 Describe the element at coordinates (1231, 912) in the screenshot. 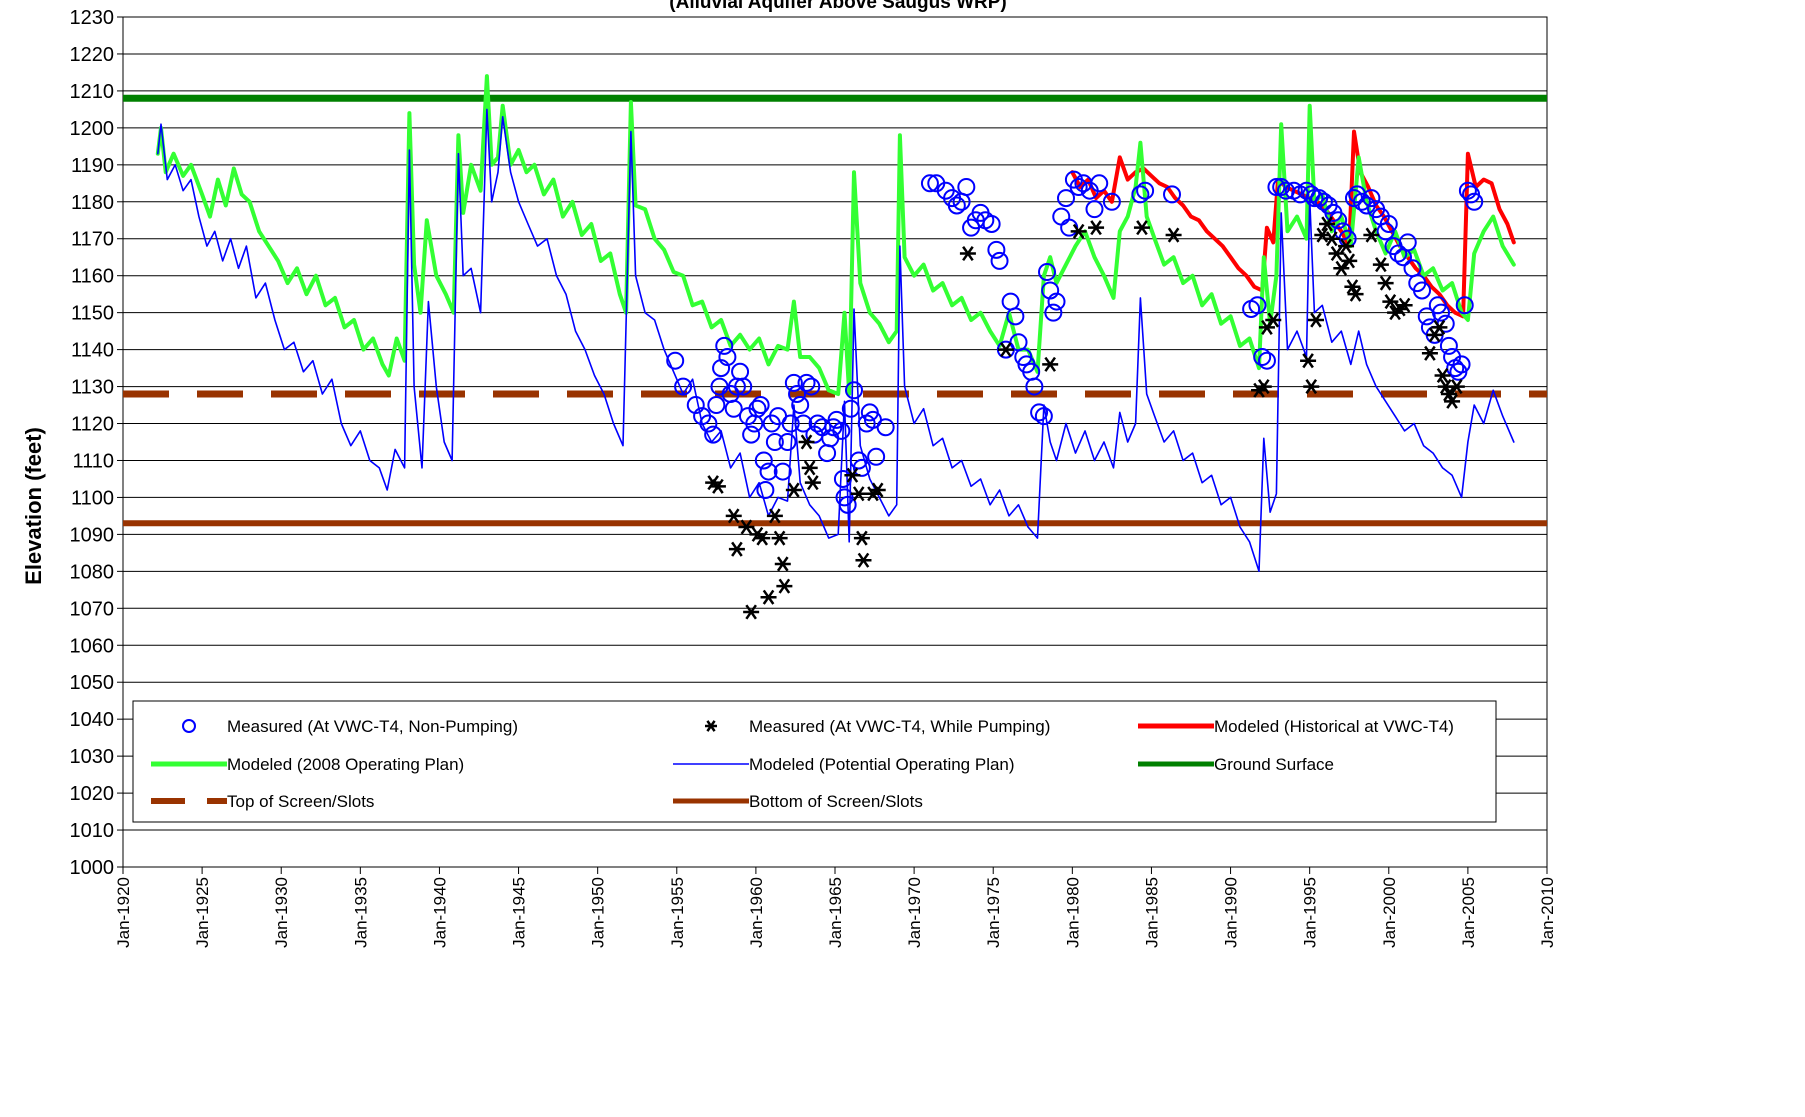

I see `x-tick-label: Jan-1990` at that location.